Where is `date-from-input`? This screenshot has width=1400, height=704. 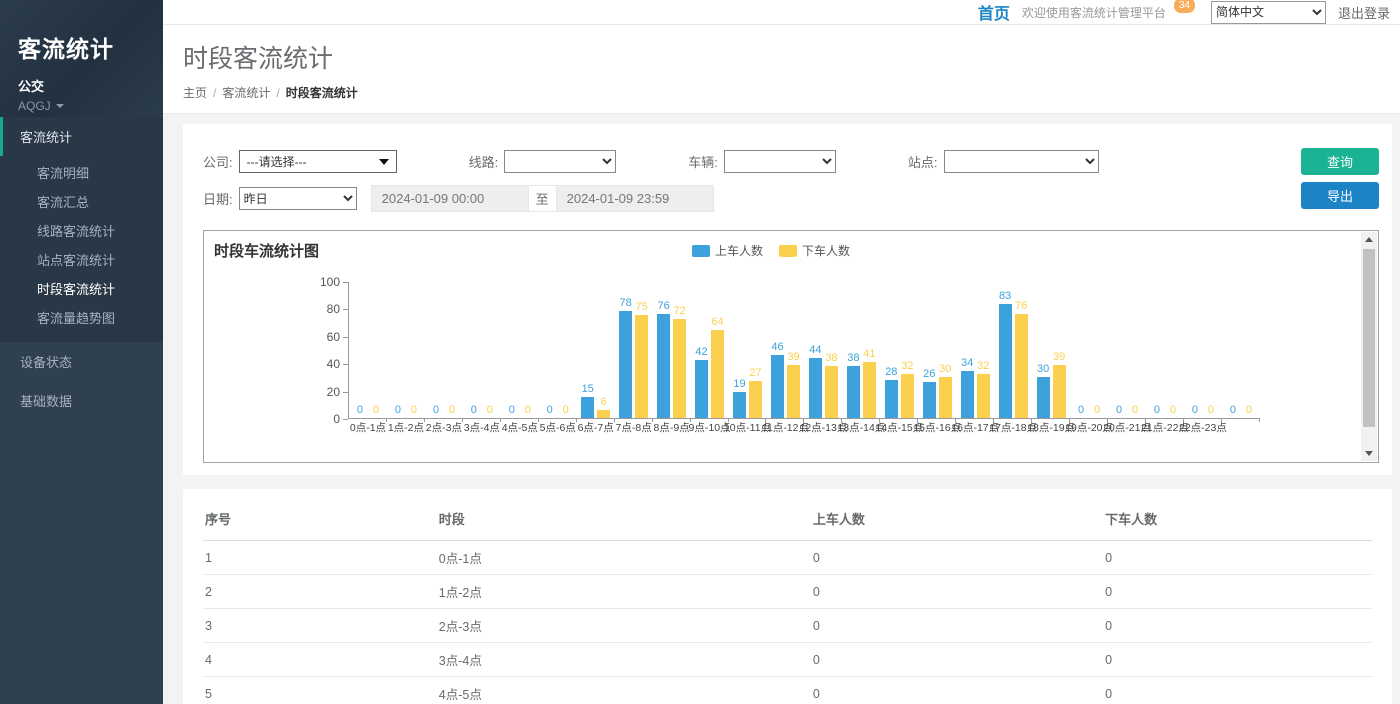
date-from-input is located at coordinates (449, 198).